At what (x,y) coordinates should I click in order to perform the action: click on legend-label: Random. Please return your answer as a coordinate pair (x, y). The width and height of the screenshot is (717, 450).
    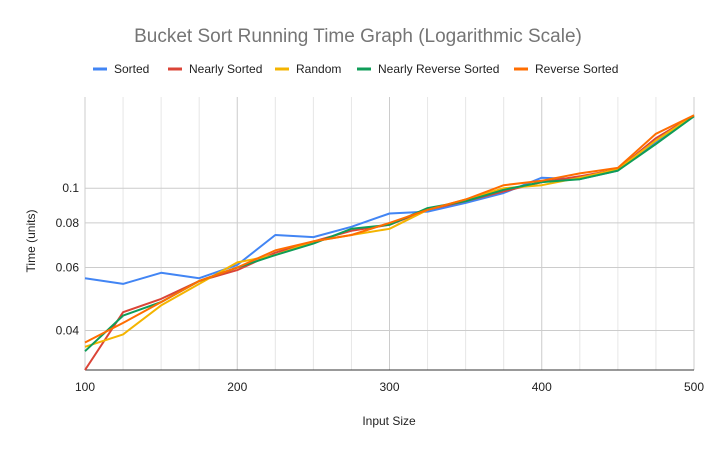
    Looking at the image, I should click on (318, 69).